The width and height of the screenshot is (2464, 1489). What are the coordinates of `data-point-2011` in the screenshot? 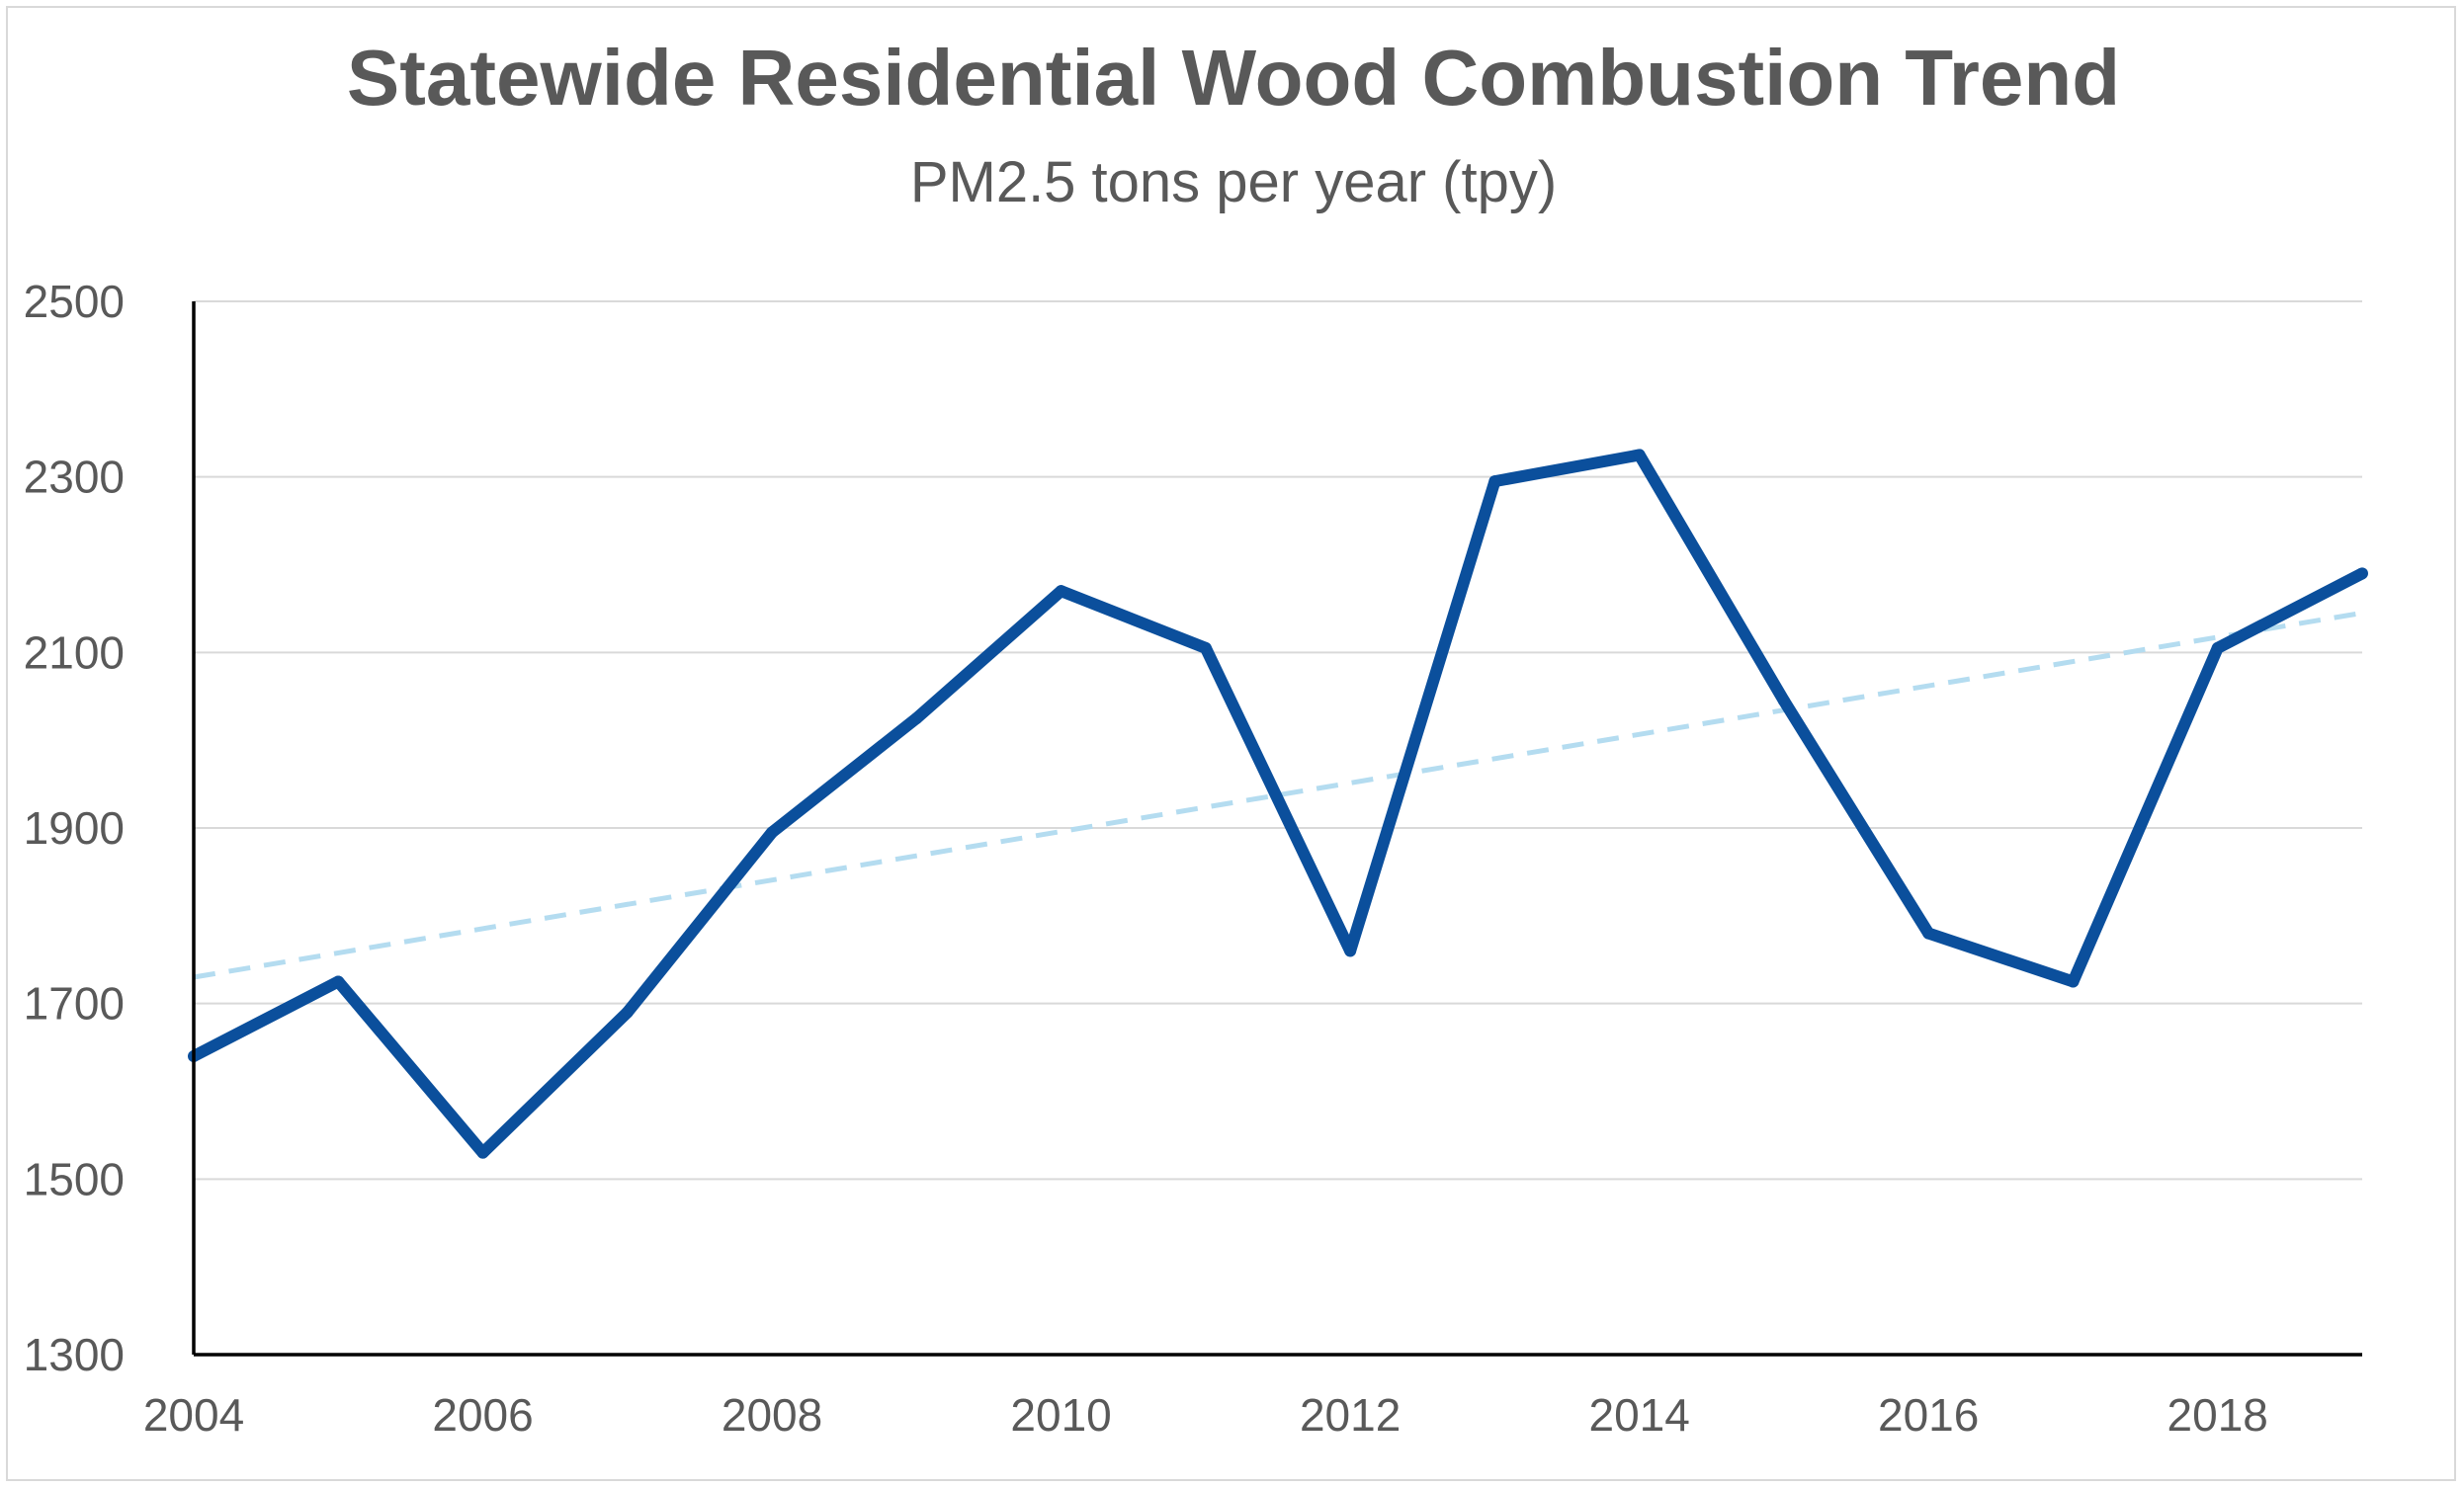 It's located at (1205, 647).